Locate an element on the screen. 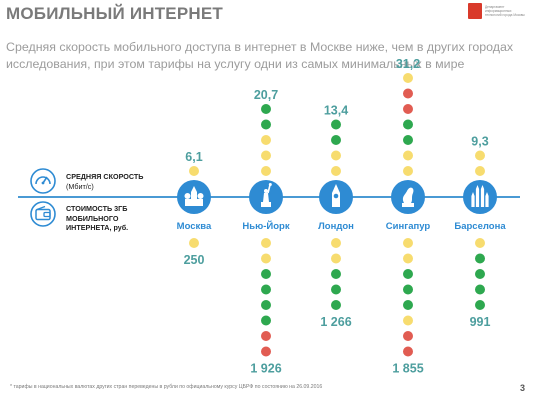 The image size is (533, 400). speed-value-label: 9,3 is located at coordinates (479, 142).